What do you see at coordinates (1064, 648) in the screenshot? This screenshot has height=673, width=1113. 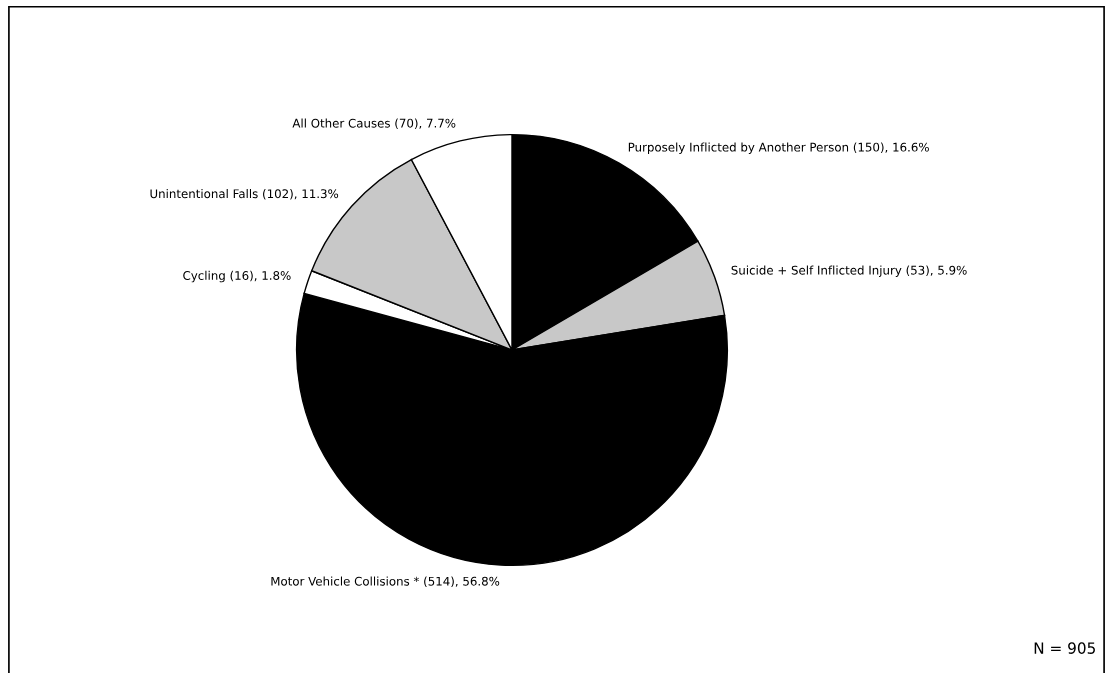 I see `text: N = 905` at bounding box center [1064, 648].